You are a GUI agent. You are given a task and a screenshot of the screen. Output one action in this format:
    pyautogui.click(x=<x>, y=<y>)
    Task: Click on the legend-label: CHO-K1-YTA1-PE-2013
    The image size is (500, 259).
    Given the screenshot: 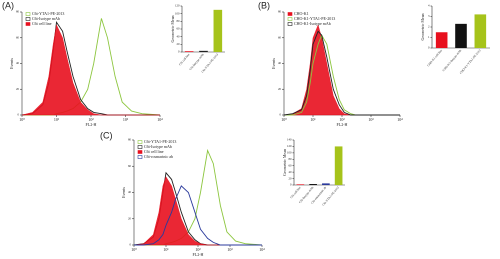 What is the action you would take?
    pyautogui.click(x=314, y=18)
    